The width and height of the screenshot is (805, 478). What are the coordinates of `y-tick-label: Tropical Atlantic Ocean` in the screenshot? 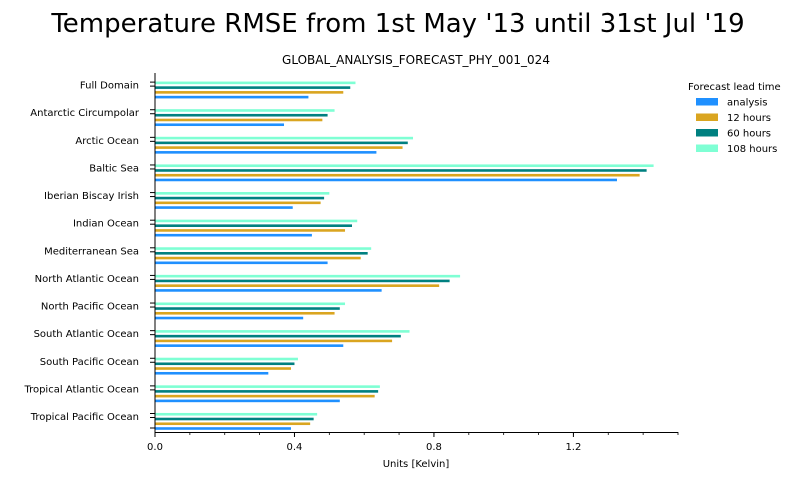 It's located at (81, 389).